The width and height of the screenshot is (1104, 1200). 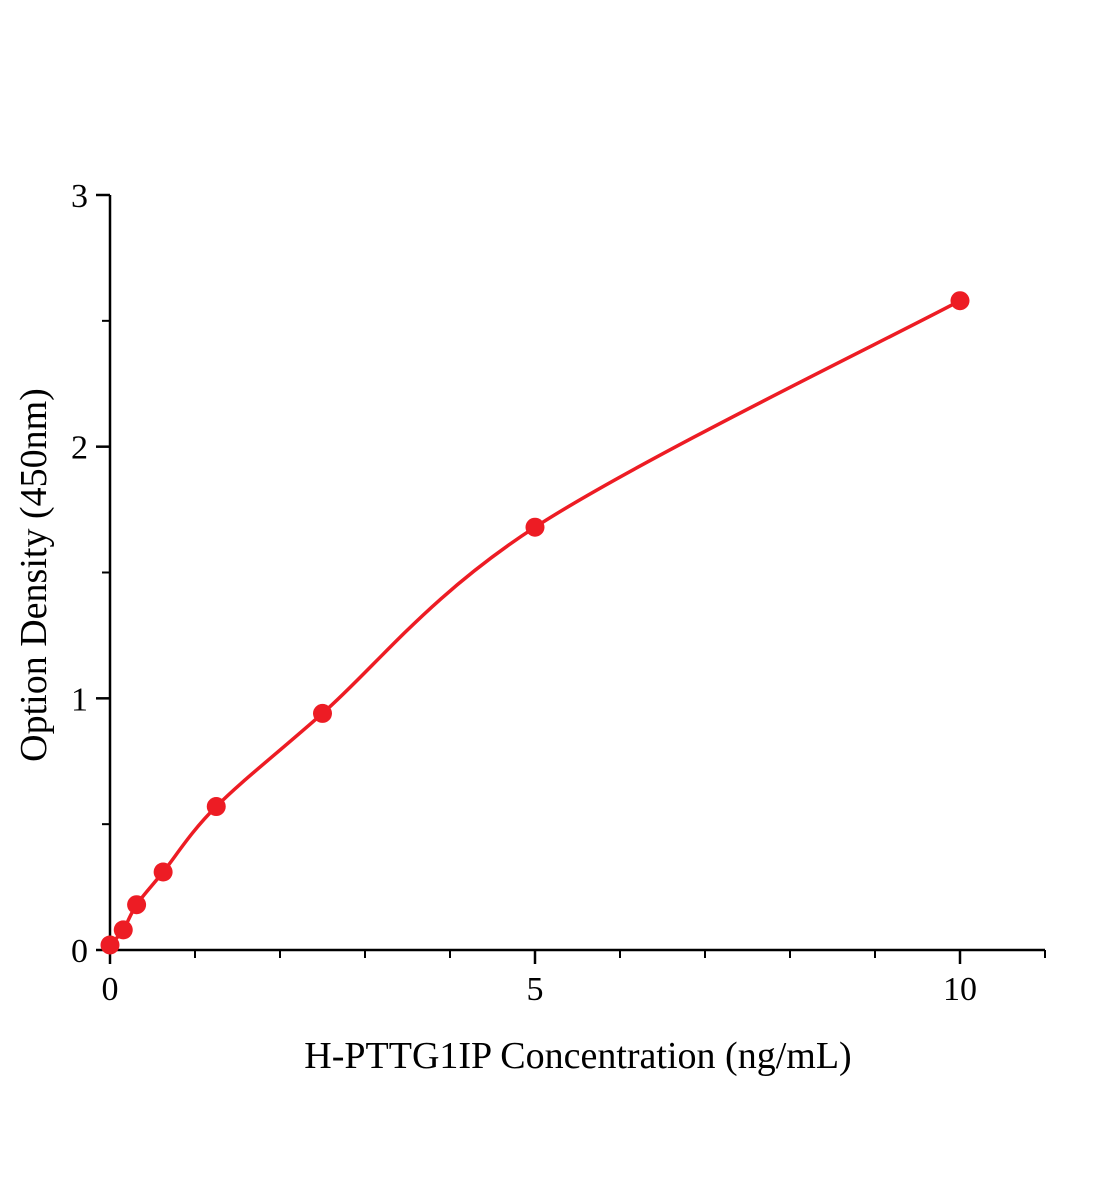 I want to click on x-tick-label: 5, so click(x=535, y=989).